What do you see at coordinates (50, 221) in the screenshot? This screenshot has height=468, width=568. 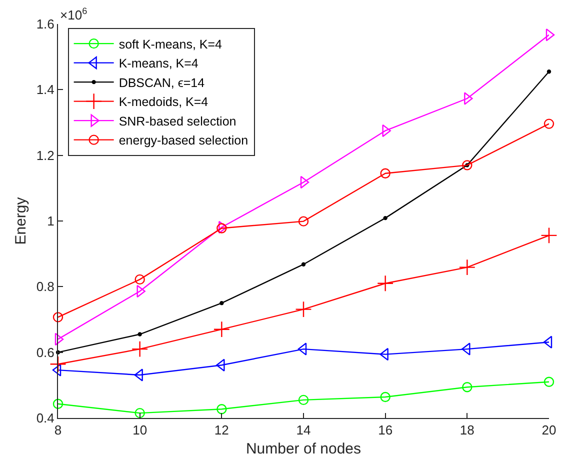 I see `y-tick-label: 1` at bounding box center [50, 221].